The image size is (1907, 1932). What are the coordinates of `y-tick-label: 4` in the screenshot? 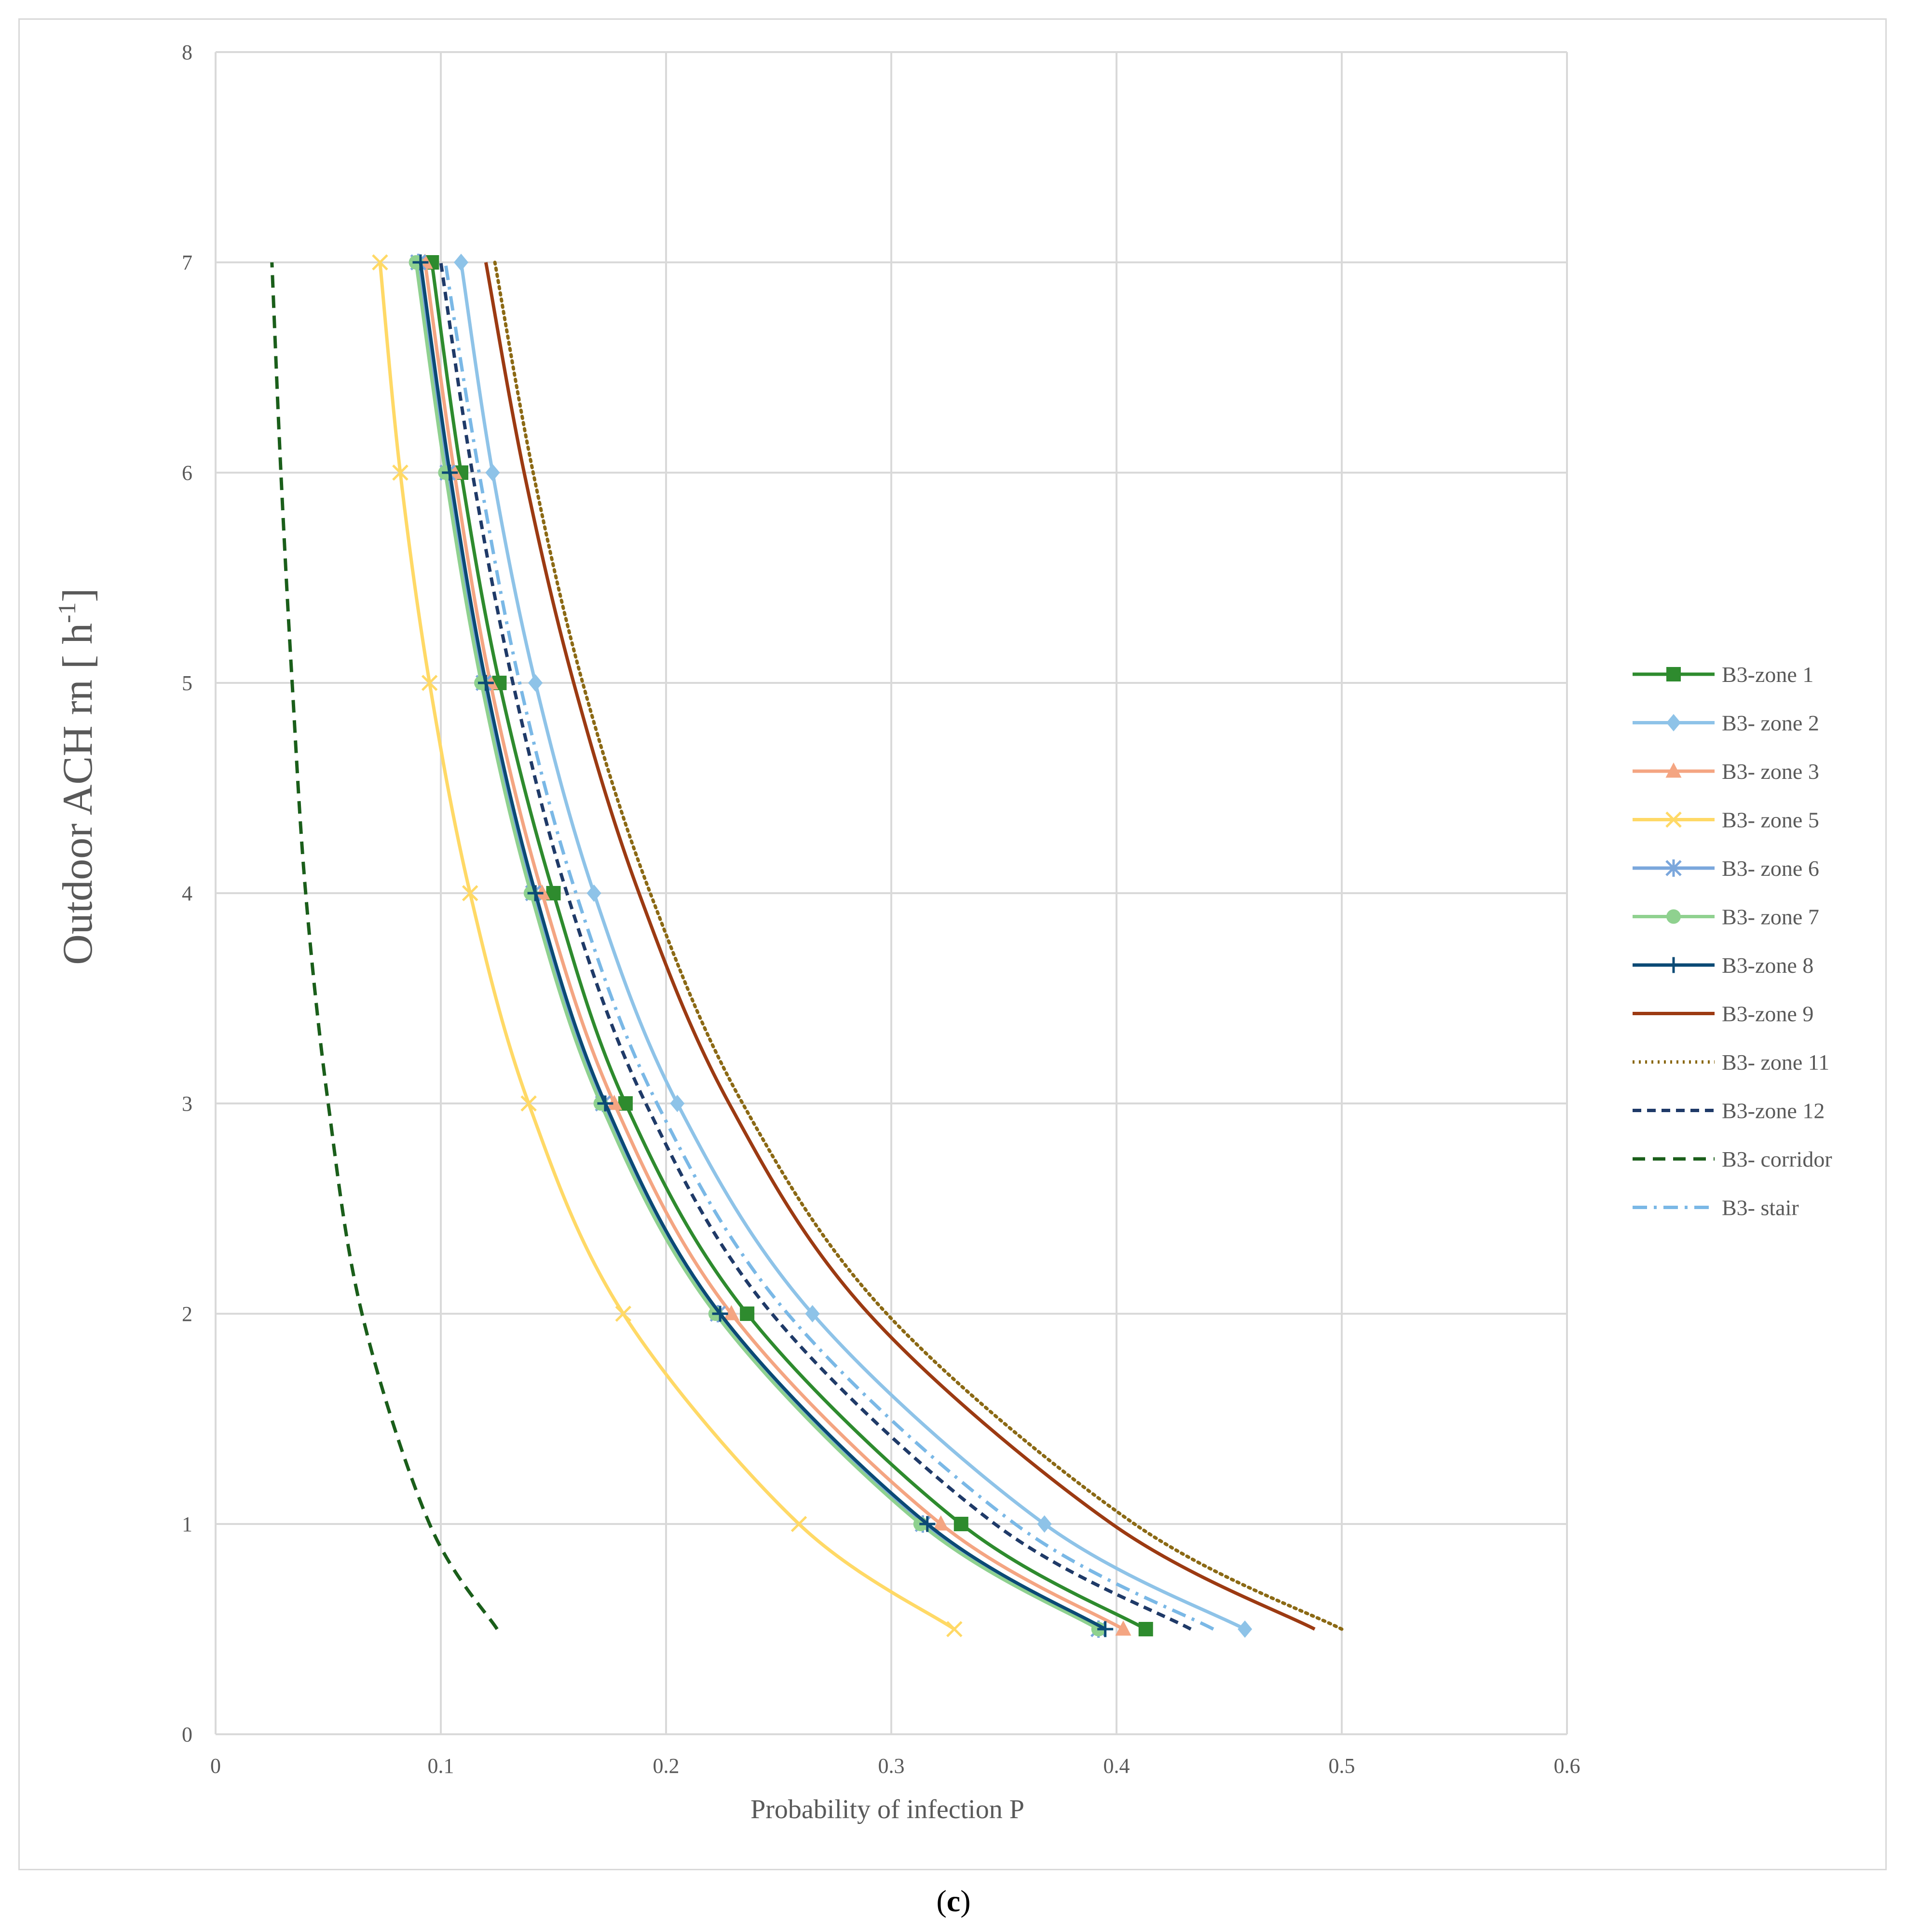 It's located at (187, 893).